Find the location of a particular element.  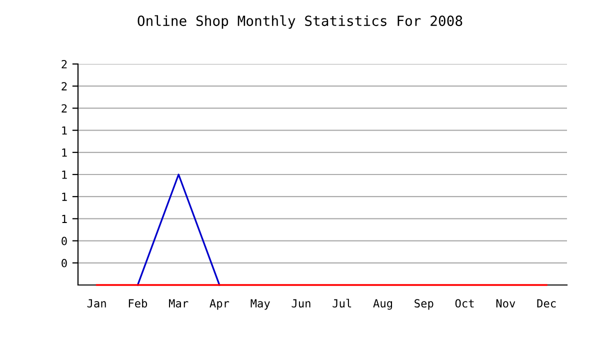

x-tick-label: Jan is located at coordinates (96, 303).